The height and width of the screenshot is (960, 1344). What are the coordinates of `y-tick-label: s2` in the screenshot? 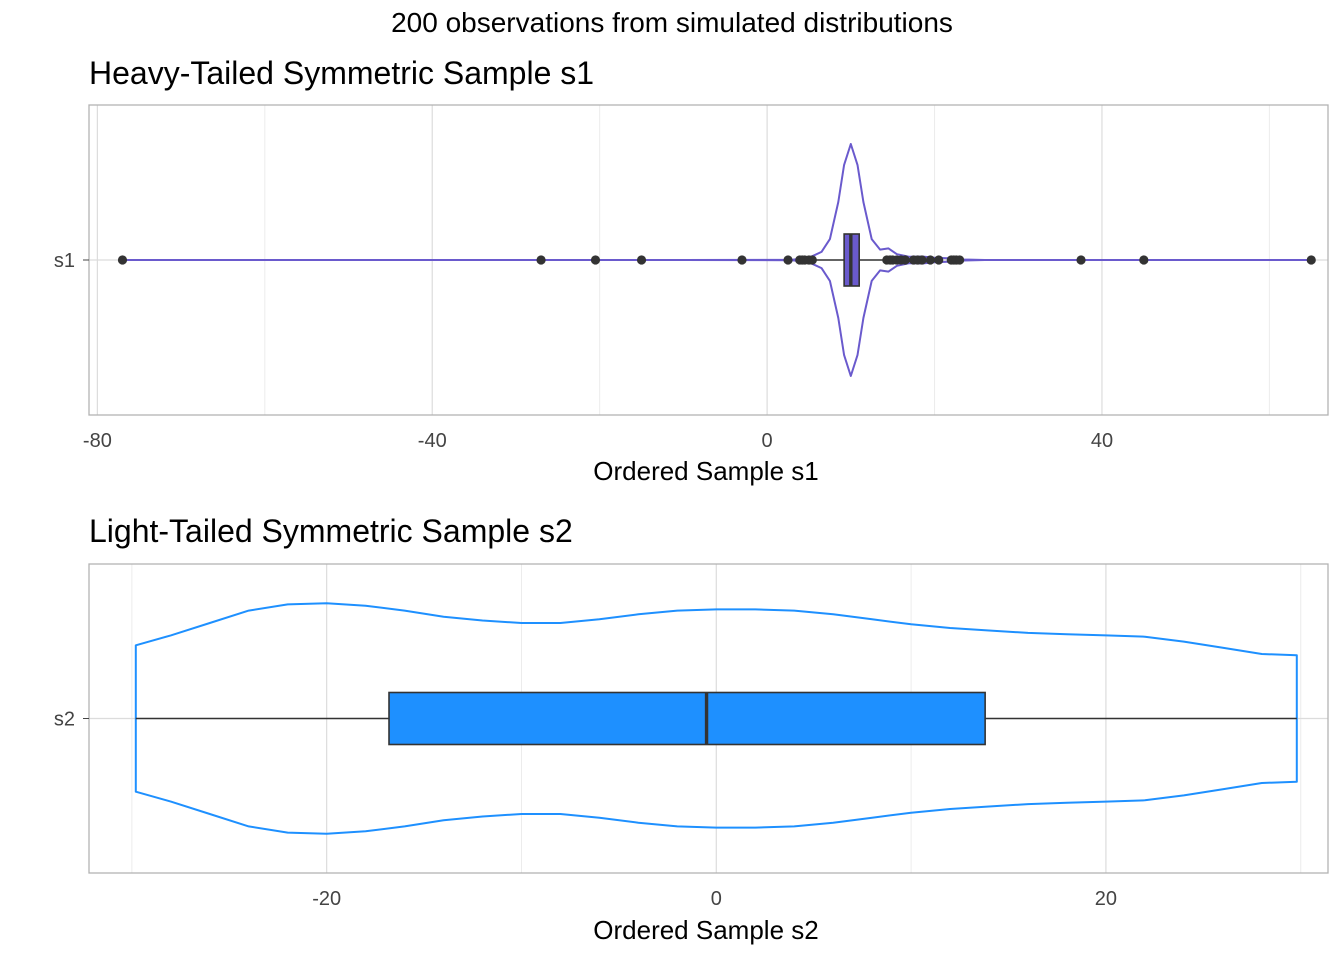 It's located at (64, 720).